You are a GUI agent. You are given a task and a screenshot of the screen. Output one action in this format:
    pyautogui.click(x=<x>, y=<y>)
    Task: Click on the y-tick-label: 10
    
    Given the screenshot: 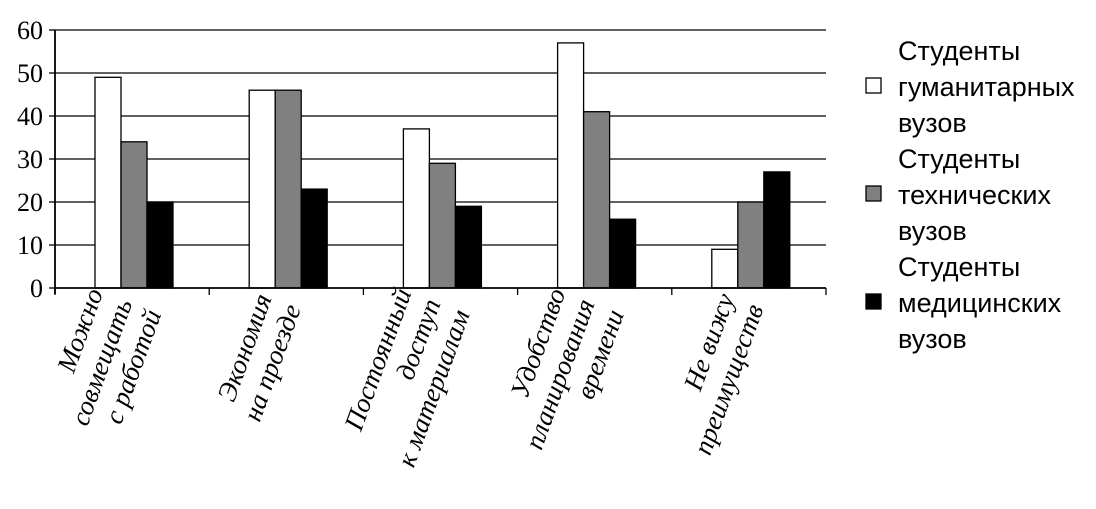 What is the action you would take?
    pyautogui.click(x=30, y=245)
    